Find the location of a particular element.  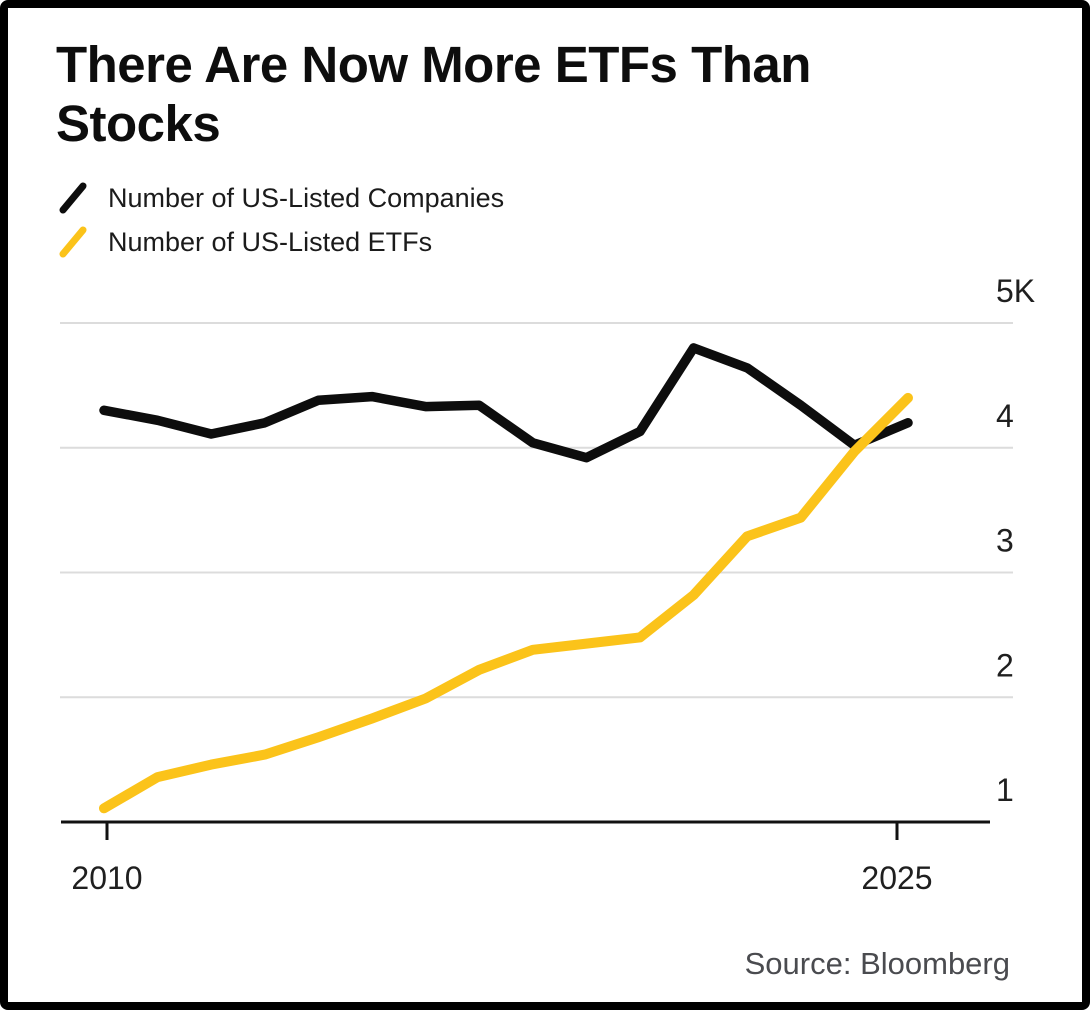

companies-line is located at coordinates (506, 403).